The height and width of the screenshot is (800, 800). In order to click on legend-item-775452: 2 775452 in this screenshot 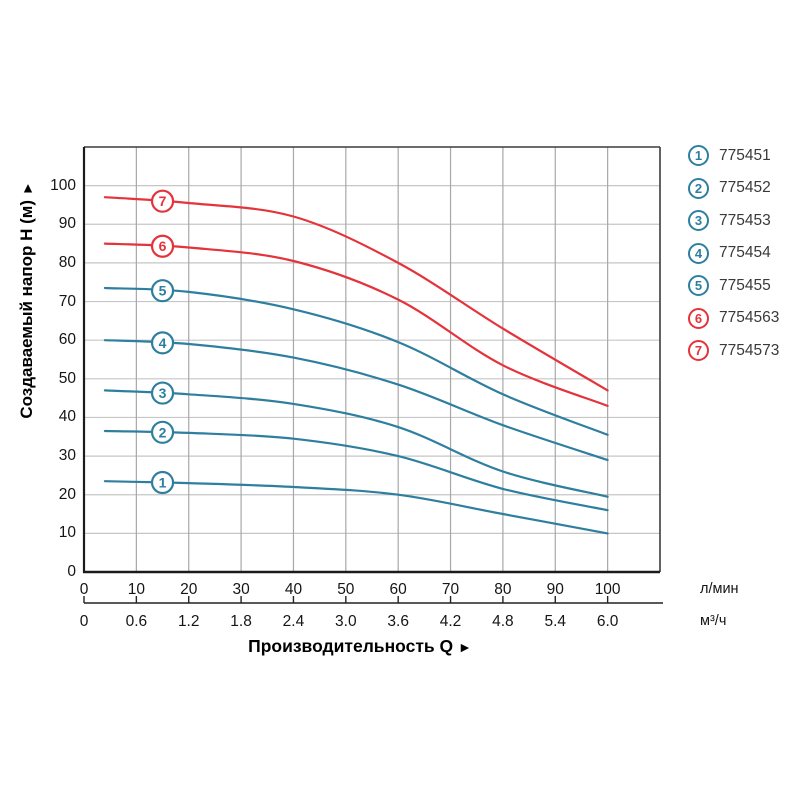, I will do `click(733, 188)`.